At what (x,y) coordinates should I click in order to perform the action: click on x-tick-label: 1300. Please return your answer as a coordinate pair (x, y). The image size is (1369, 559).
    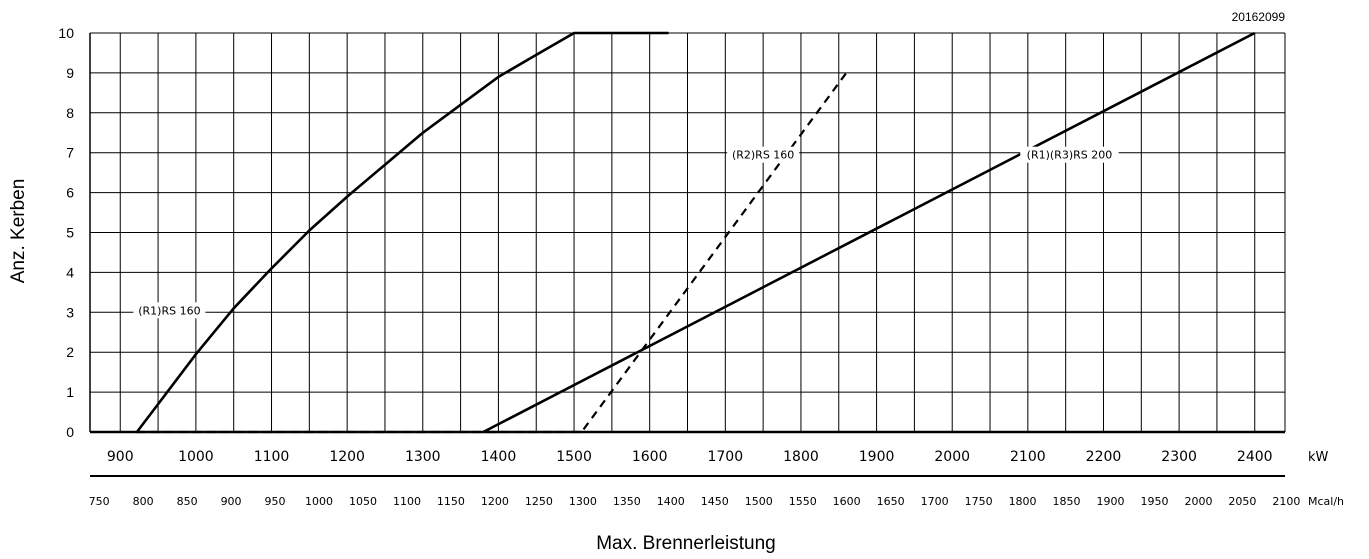
    Looking at the image, I should click on (423, 457).